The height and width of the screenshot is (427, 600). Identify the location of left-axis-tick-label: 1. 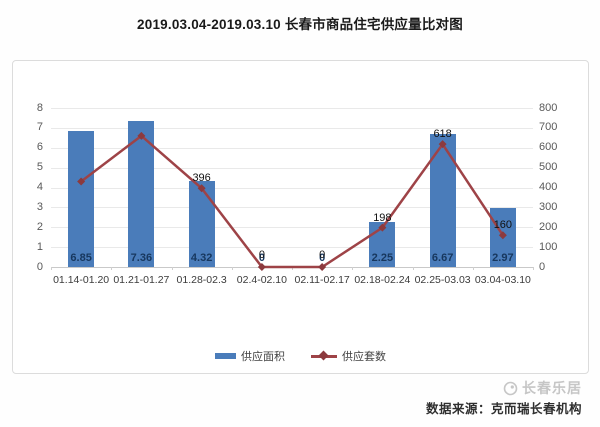
(39, 246).